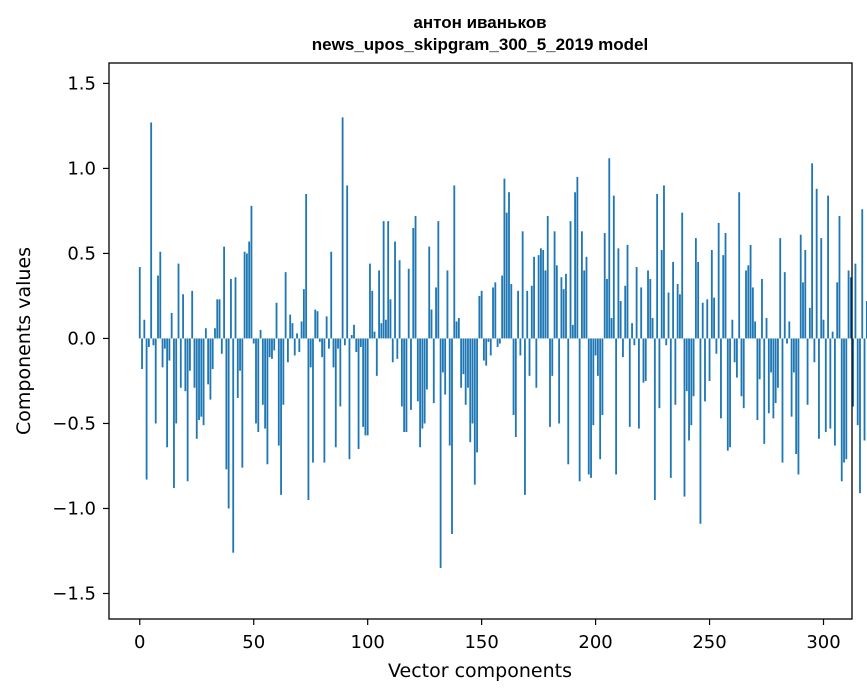 The width and height of the screenshot is (867, 696). I want to click on y-tick-label: −1.0, so click(74, 508).